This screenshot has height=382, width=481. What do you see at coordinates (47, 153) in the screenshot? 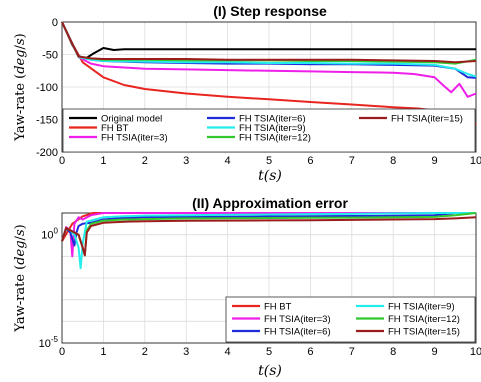
I see `y-tick-label: -200` at bounding box center [47, 153].